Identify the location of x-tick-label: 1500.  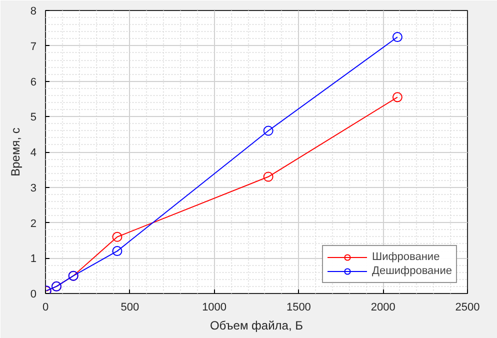
(298, 308).